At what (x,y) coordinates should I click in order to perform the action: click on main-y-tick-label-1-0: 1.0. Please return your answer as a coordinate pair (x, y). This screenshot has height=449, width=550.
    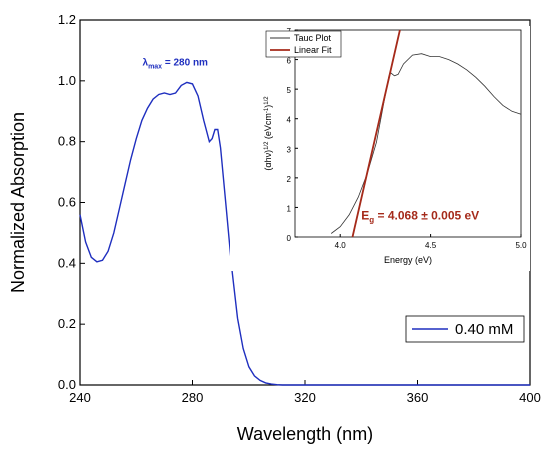
    Looking at the image, I should click on (67, 80).